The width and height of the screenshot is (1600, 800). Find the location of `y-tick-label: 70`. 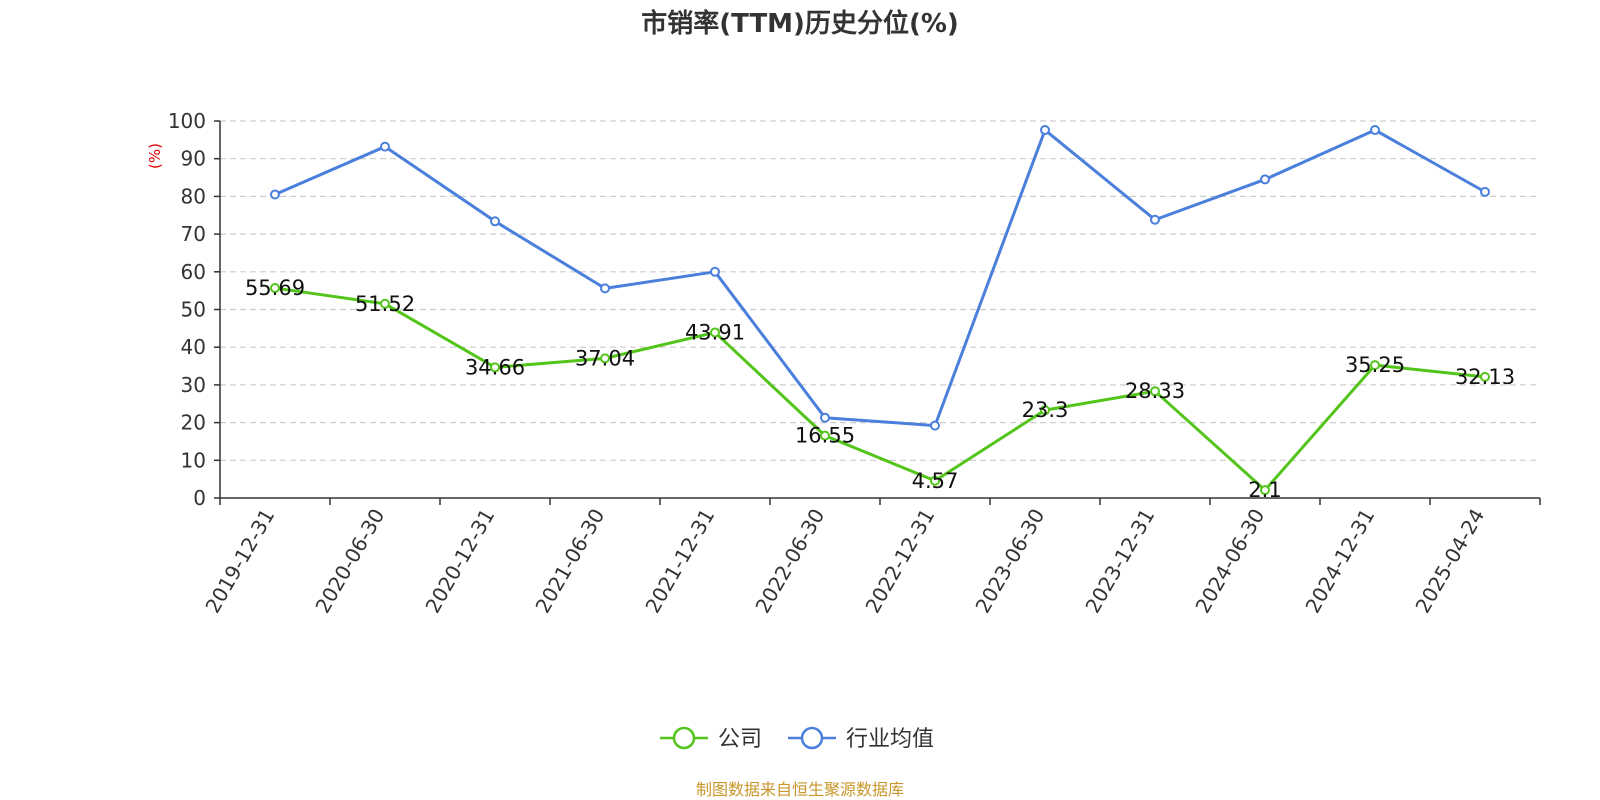

y-tick-label: 70 is located at coordinates (193, 234).